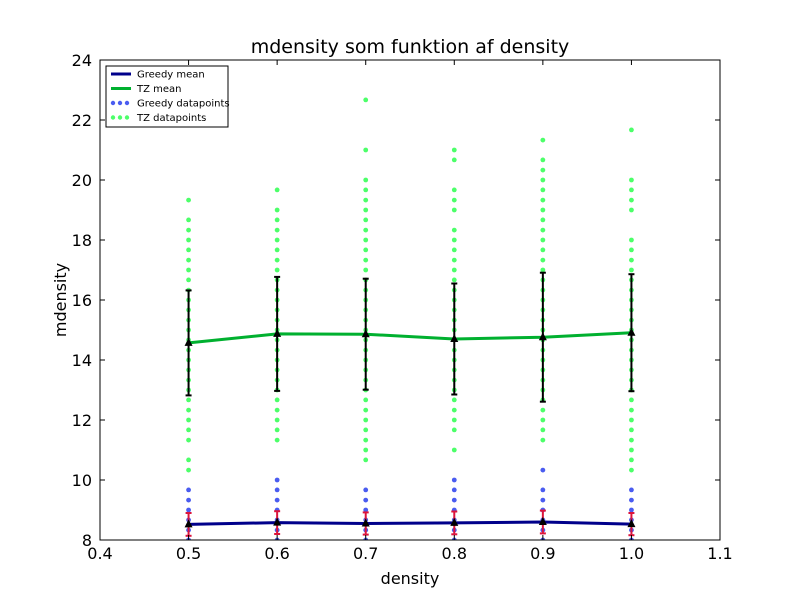 This screenshot has width=800, height=600. I want to click on chart-title: mdensity som funktion af density, so click(410, 47).